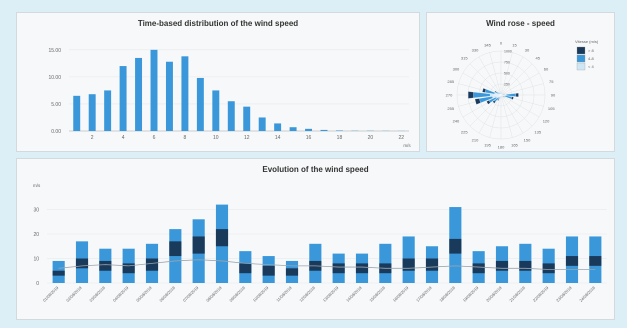  What do you see at coordinates (464, 58) in the screenshot?
I see `direction-label: 315` at bounding box center [464, 58].